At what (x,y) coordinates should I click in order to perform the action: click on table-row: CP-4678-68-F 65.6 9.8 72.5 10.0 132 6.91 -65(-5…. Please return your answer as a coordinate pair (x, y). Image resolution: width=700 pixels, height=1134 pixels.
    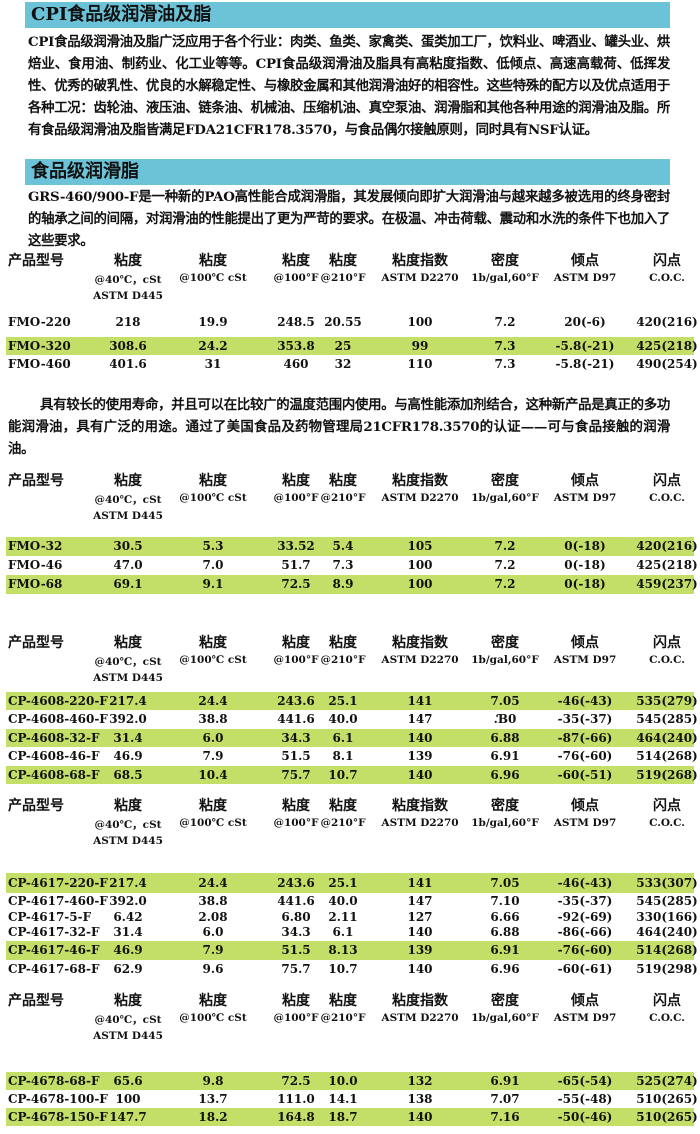
    Looking at the image, I should click on (352, 1081).